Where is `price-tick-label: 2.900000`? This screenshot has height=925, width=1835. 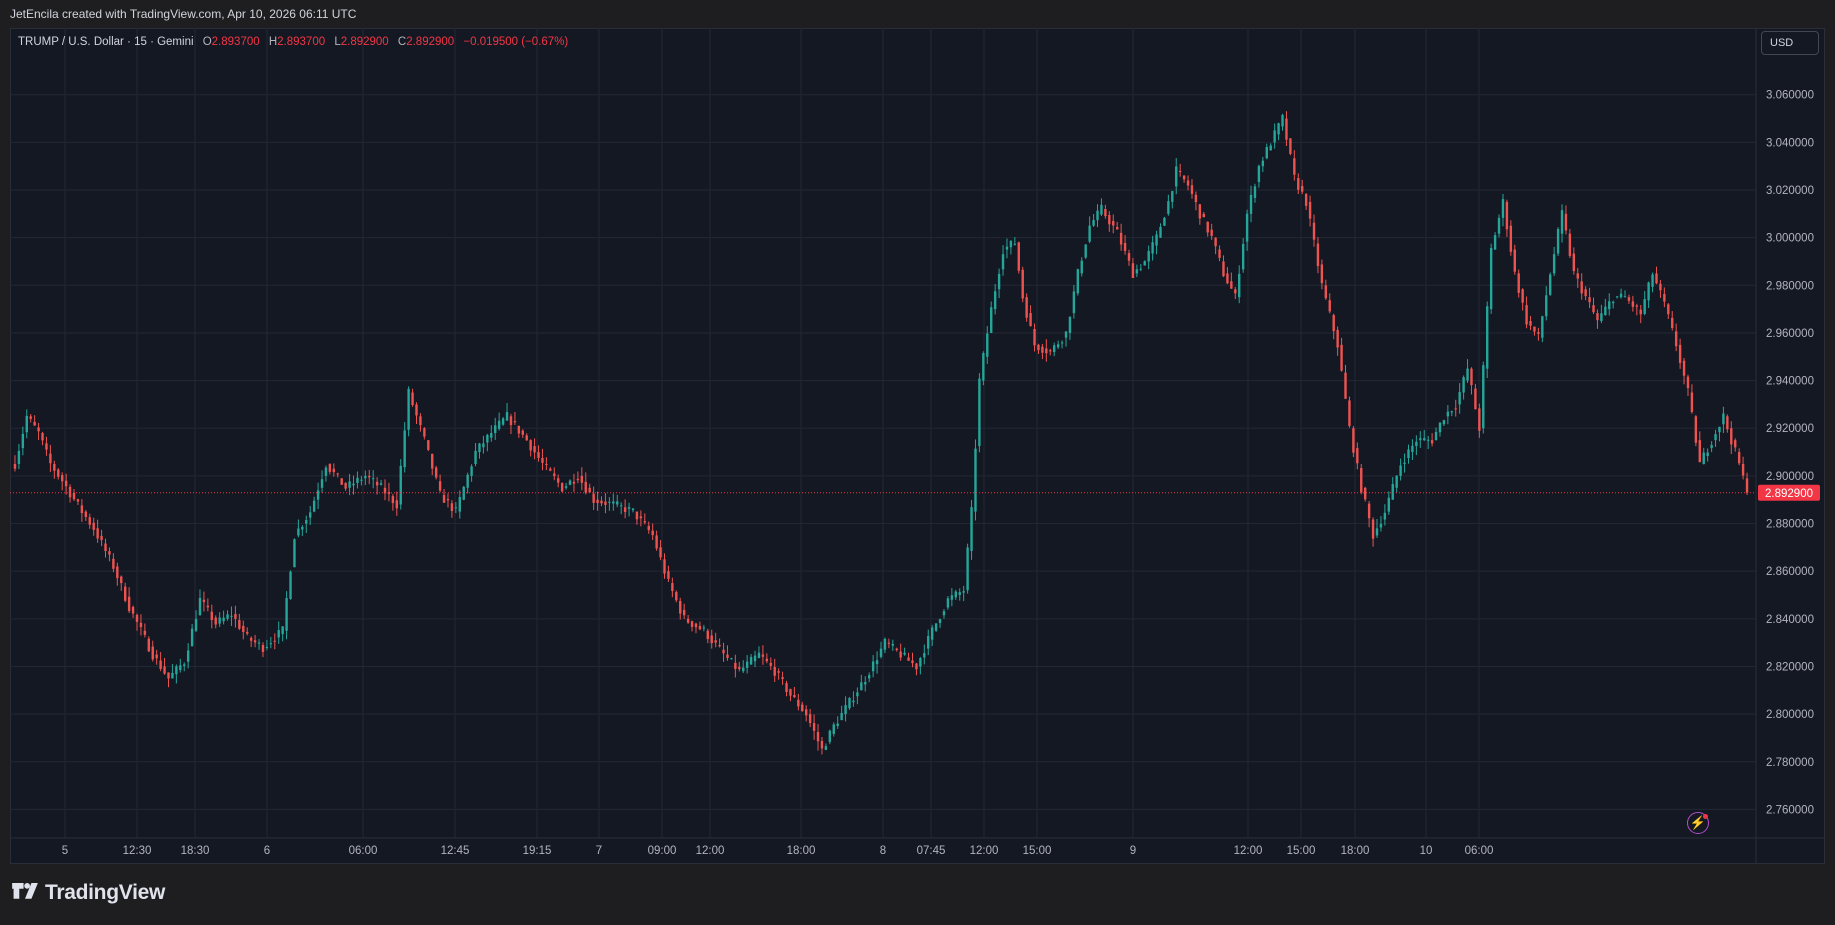
price-tick-label: 2.900000 is located at coordinates (1790, 477).